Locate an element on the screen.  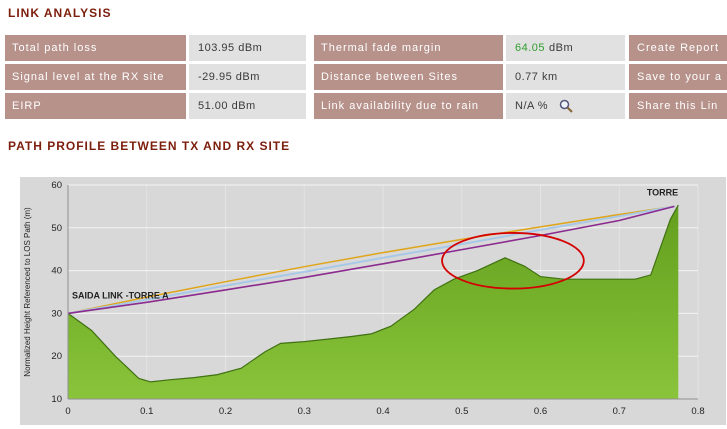
eirp-label: EIRP is located at coordinates (95, 106).